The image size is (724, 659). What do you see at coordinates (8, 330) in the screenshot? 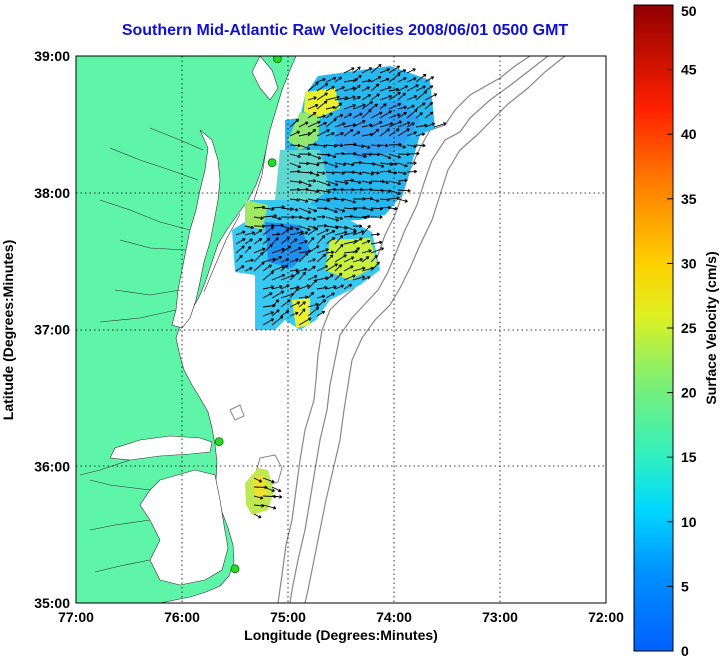
I see `y-axis-label: Latitude (Degrees:Minutes)` at bounding box center [8, 330].